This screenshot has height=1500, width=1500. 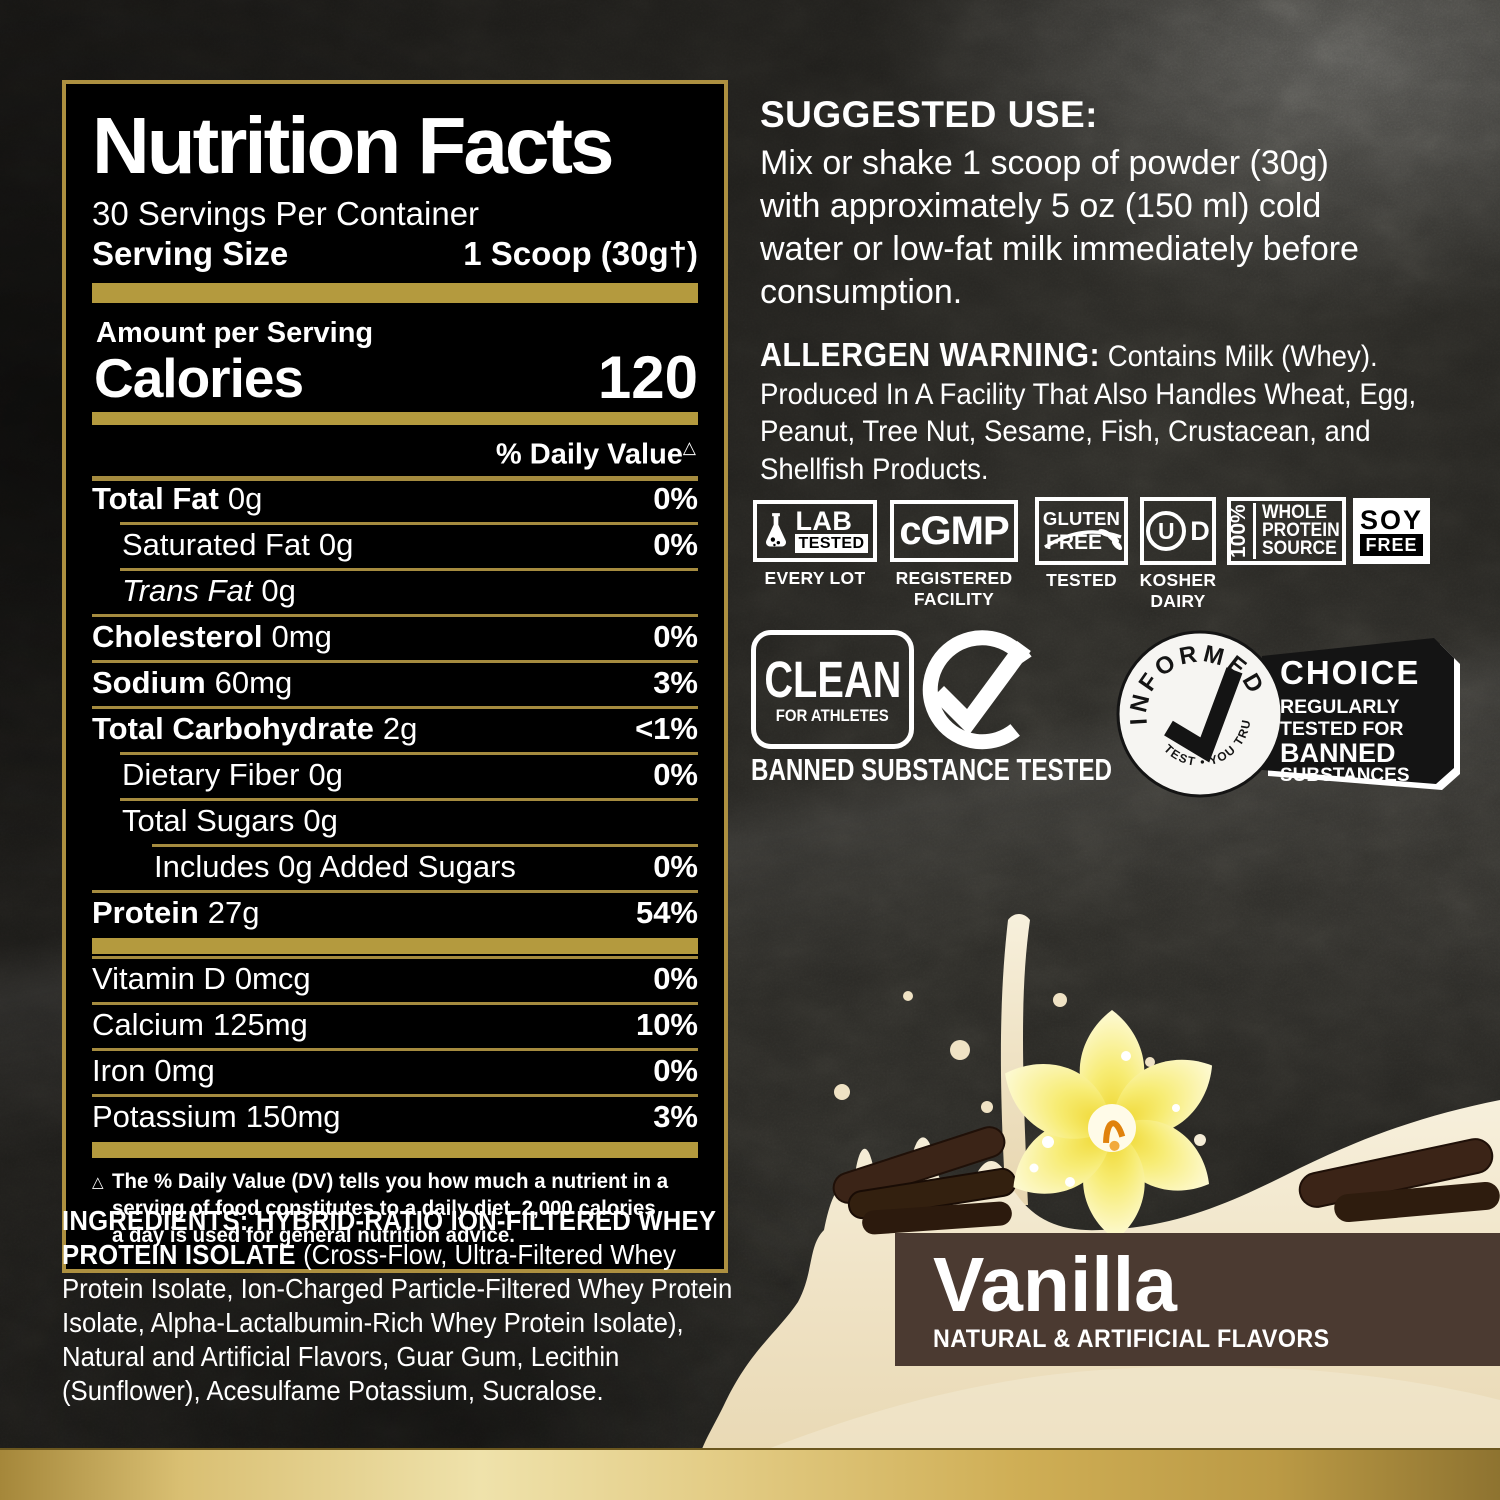 I want to click on nutrient-row: Trans Fat 0g, so click(x=395, y=590).